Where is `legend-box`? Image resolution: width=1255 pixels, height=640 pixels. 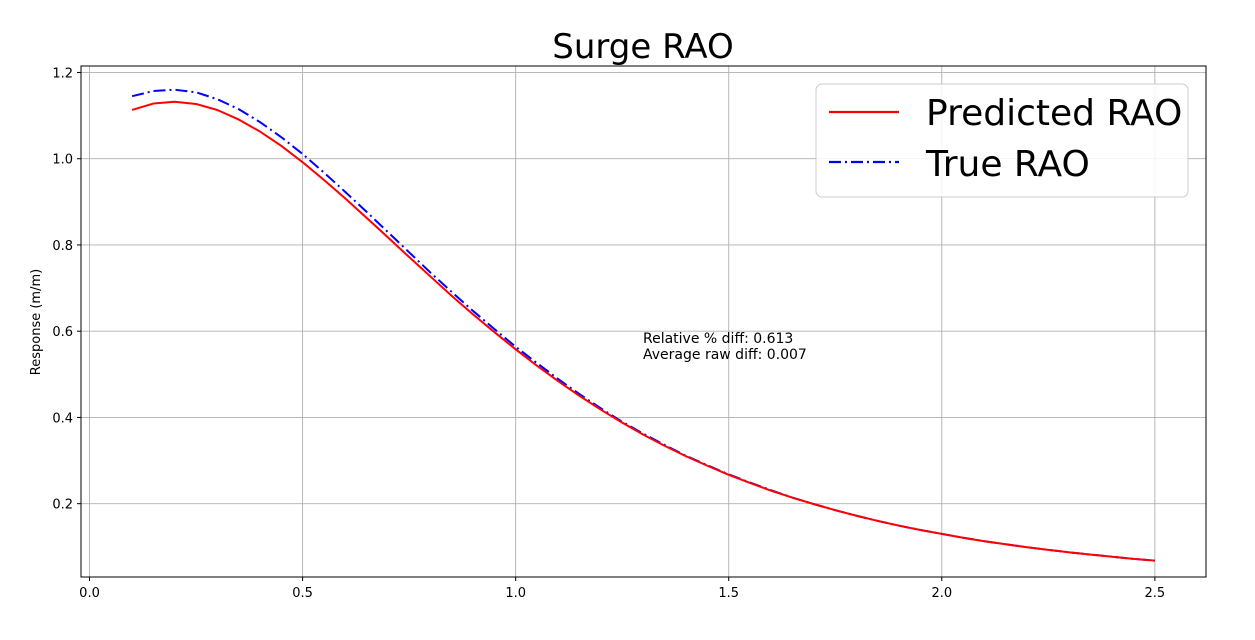 legend-box is located at coordinates (1002, 140).